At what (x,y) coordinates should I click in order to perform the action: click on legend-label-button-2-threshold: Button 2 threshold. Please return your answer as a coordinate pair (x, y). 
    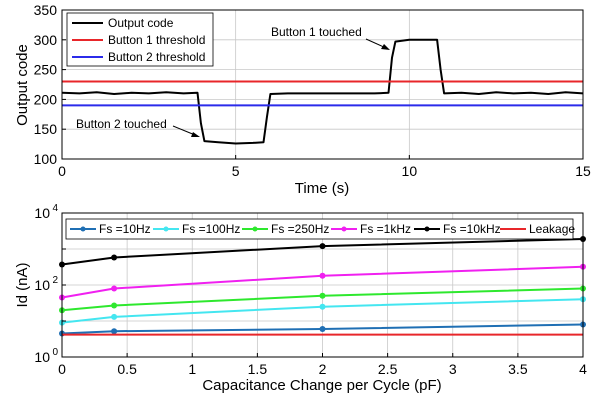
    Looking at the image, I should click on (156, 57).